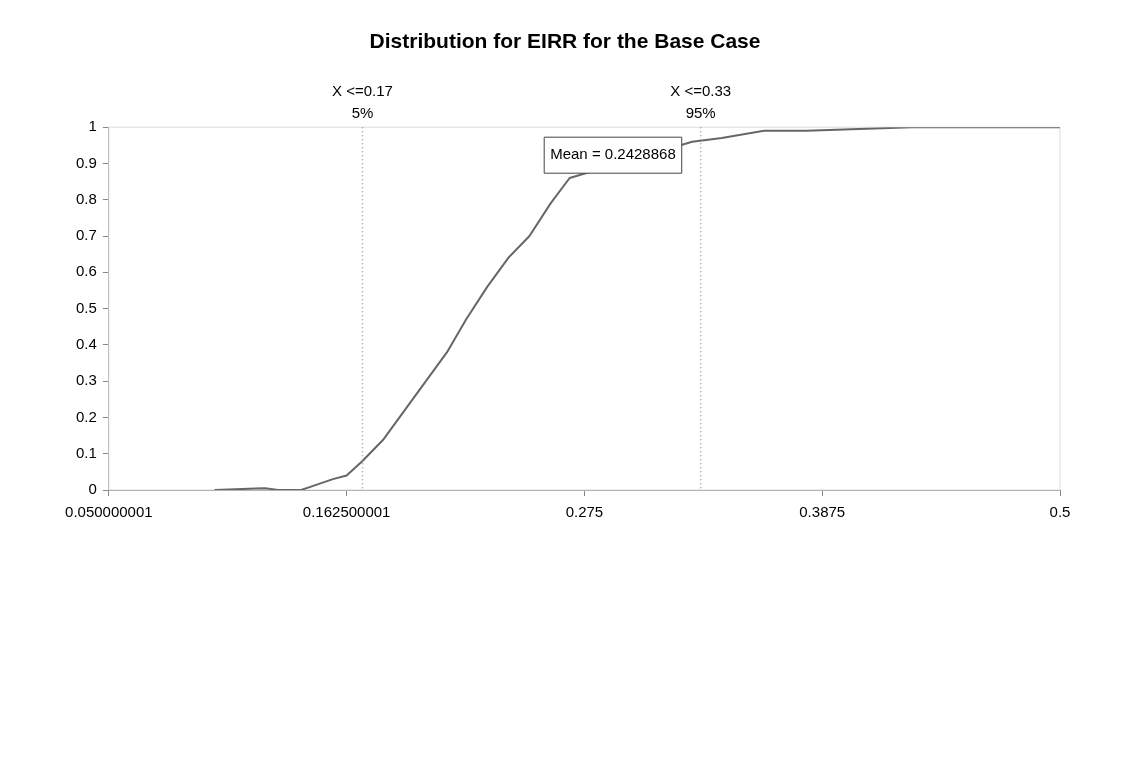 The image size is (1130, 760). What do you see at coordinates (86, 307) in the screenshot?
I see `y-tick-label: 0.5` at bounding box center [86, 307].